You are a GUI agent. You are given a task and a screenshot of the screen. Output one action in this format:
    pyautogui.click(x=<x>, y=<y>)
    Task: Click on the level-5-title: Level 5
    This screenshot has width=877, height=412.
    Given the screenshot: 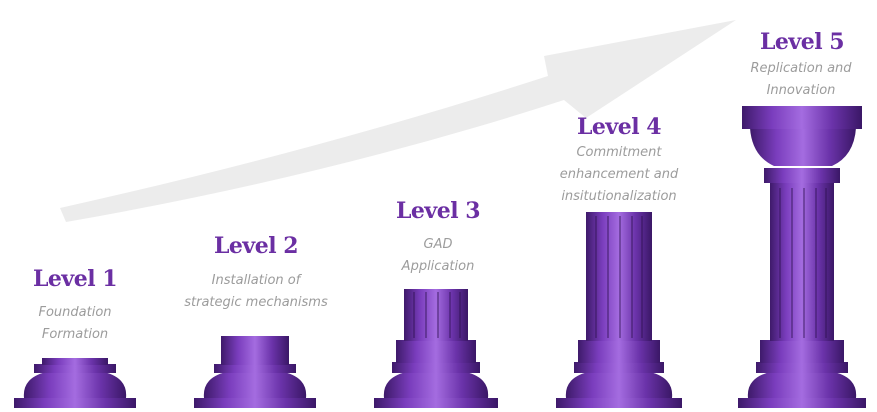 What is the action you would take?
    pyautogui.click(x=802, y=42)
    